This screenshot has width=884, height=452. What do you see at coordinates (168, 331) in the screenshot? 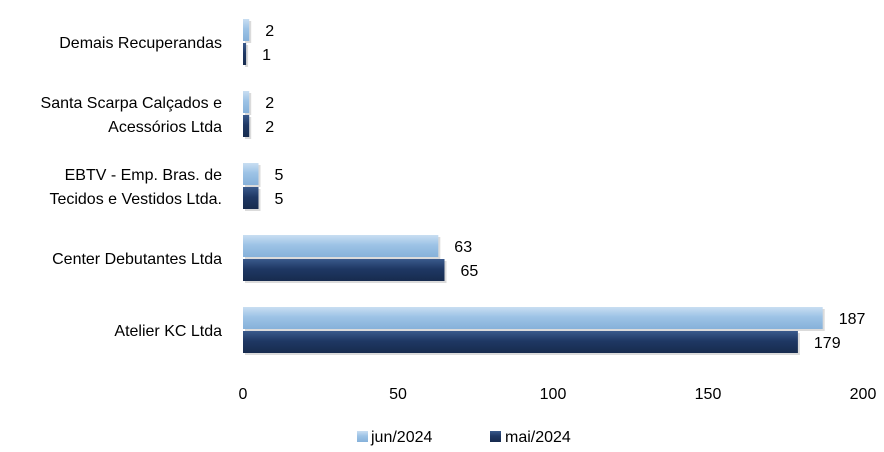
I see `category-label: Atelier KC Ltda` at bounding box center [168, 331].